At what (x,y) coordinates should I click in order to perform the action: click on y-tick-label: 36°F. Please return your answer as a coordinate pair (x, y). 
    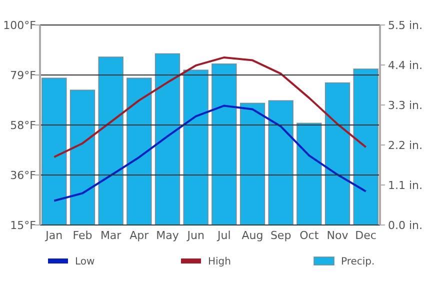
    Looking at the image, I should click on (23, 175).